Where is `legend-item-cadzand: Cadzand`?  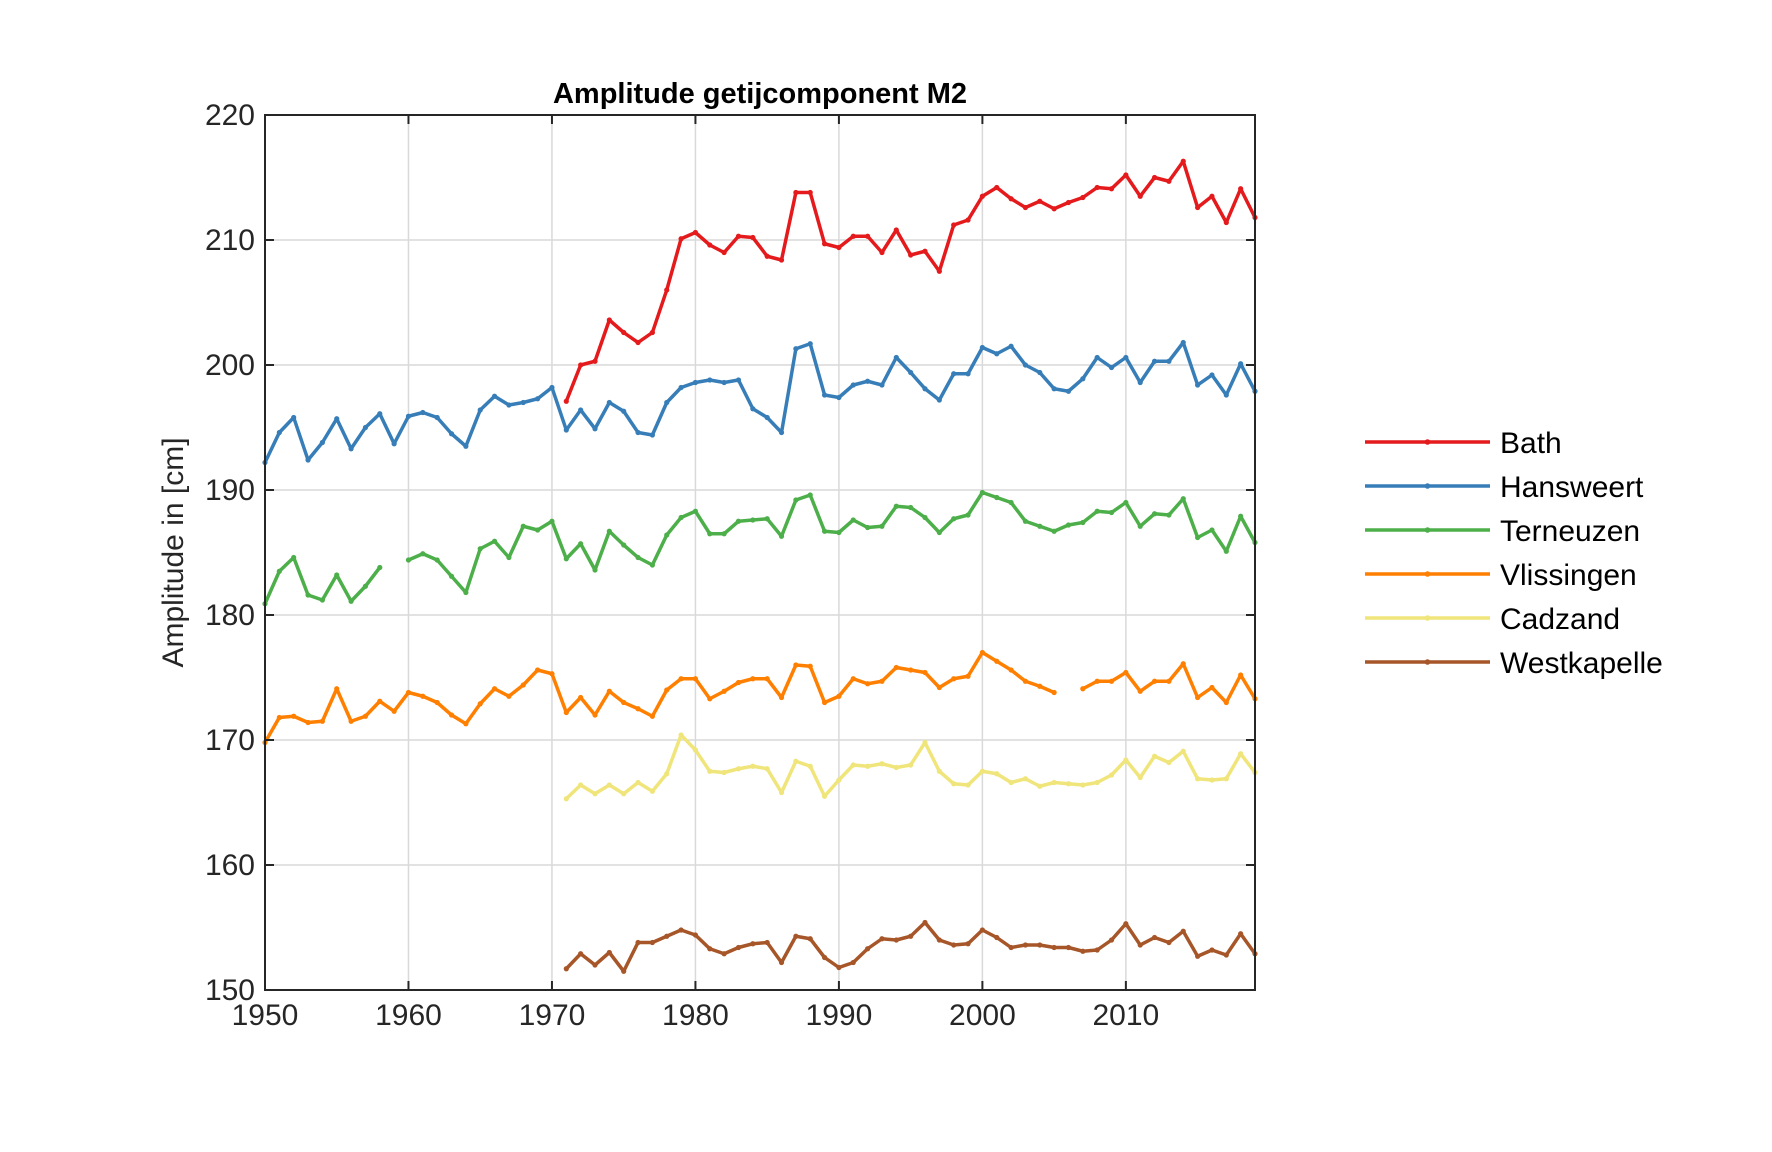
legend-item-cadzand: Cadzand is located at coordinates (1492, 619).